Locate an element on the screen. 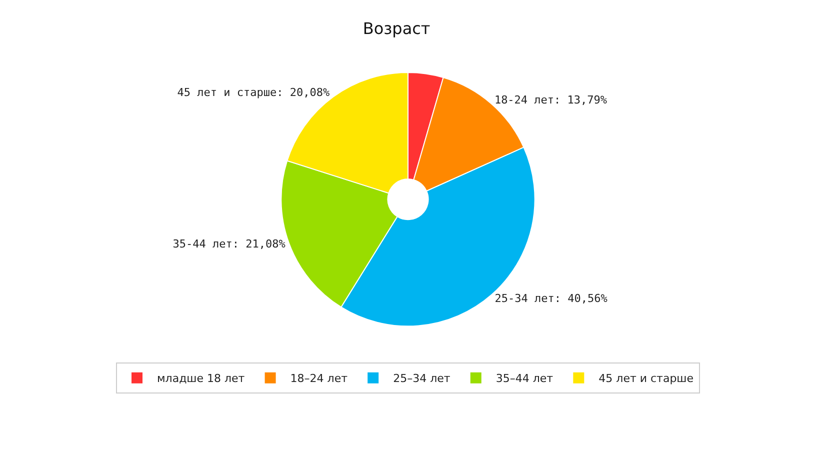 Image resolution: width=816 pixels, height=453 pixels. data-label: 45 лет и старше: 20,08% is located at coordinates (253, 93).